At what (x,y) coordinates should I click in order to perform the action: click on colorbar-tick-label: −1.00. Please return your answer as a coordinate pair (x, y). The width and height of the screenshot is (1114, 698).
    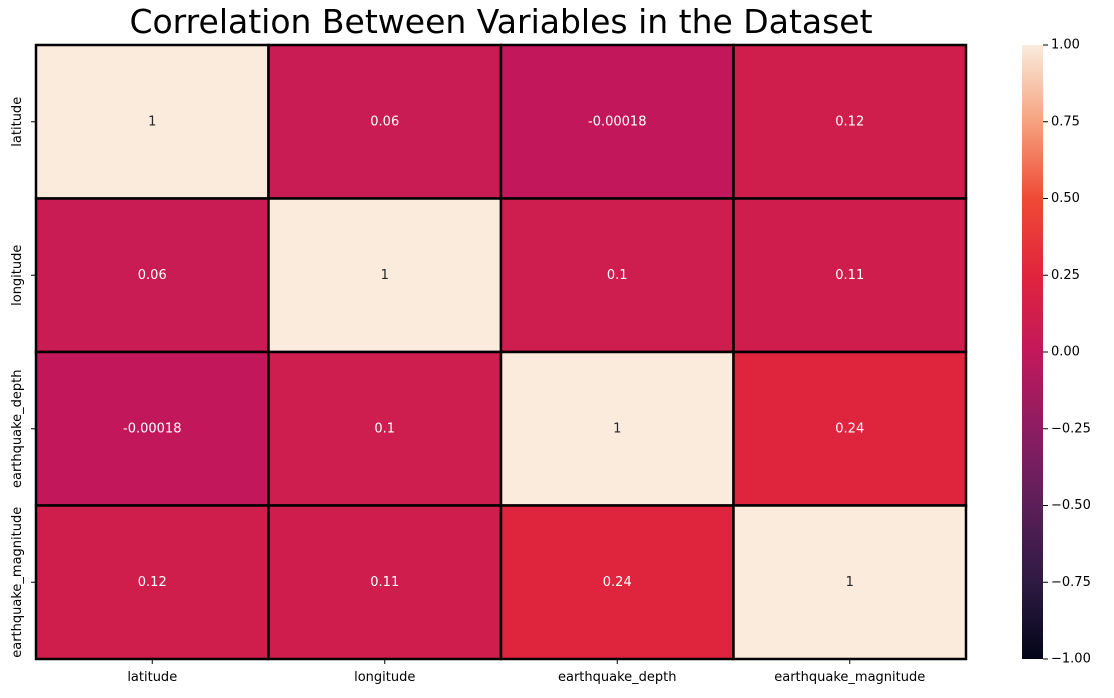
    Looking at the image, I should click on (1071, 659).